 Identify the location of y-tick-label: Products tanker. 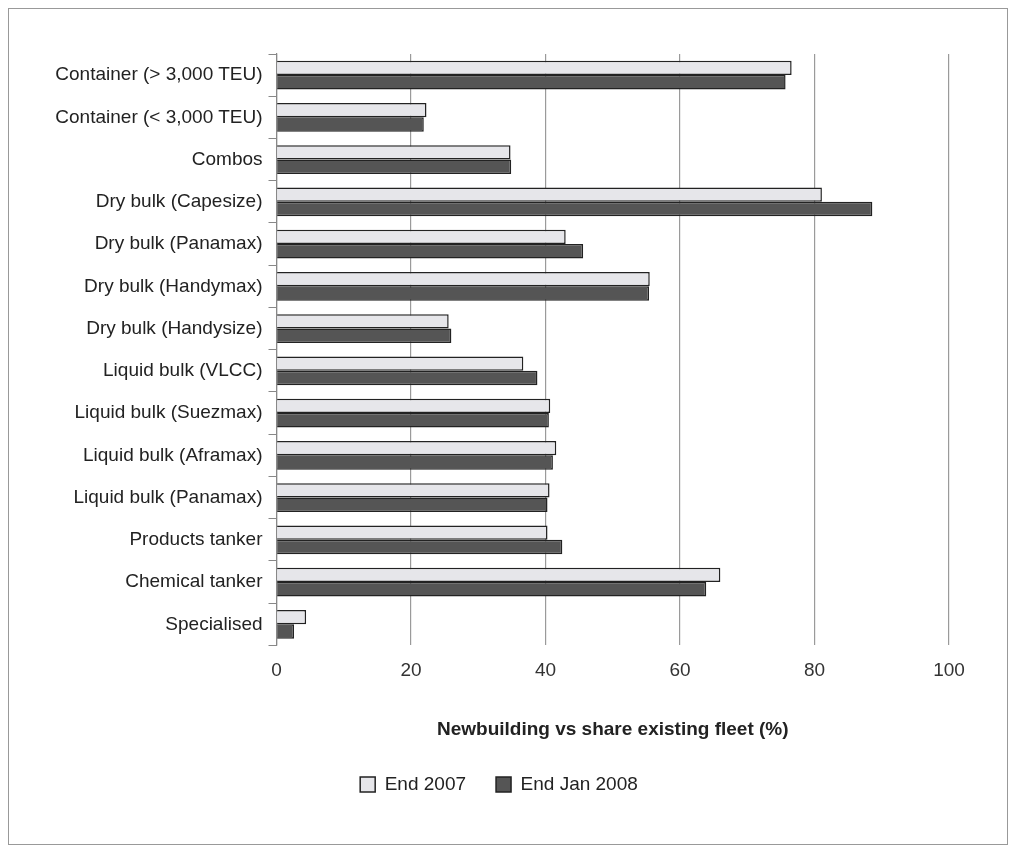
(196, 539).